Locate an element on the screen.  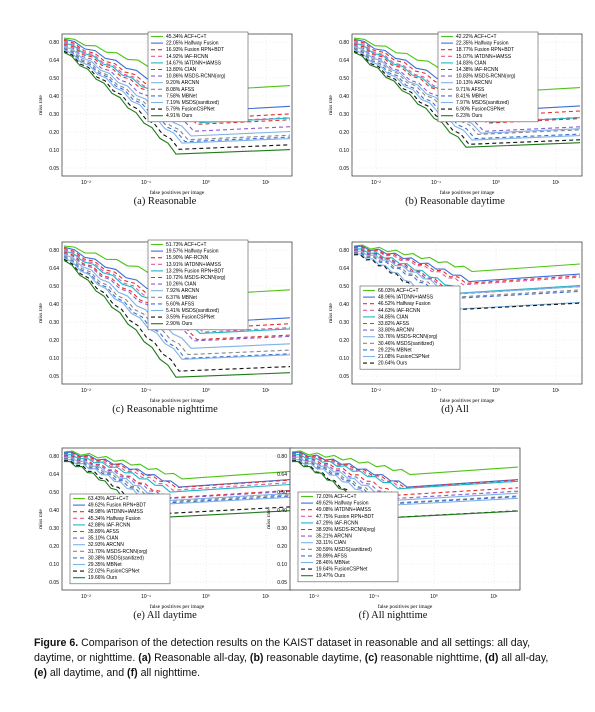
legend-entry: 45.34% Halfway Fusion is located at coordinates (114, 519).